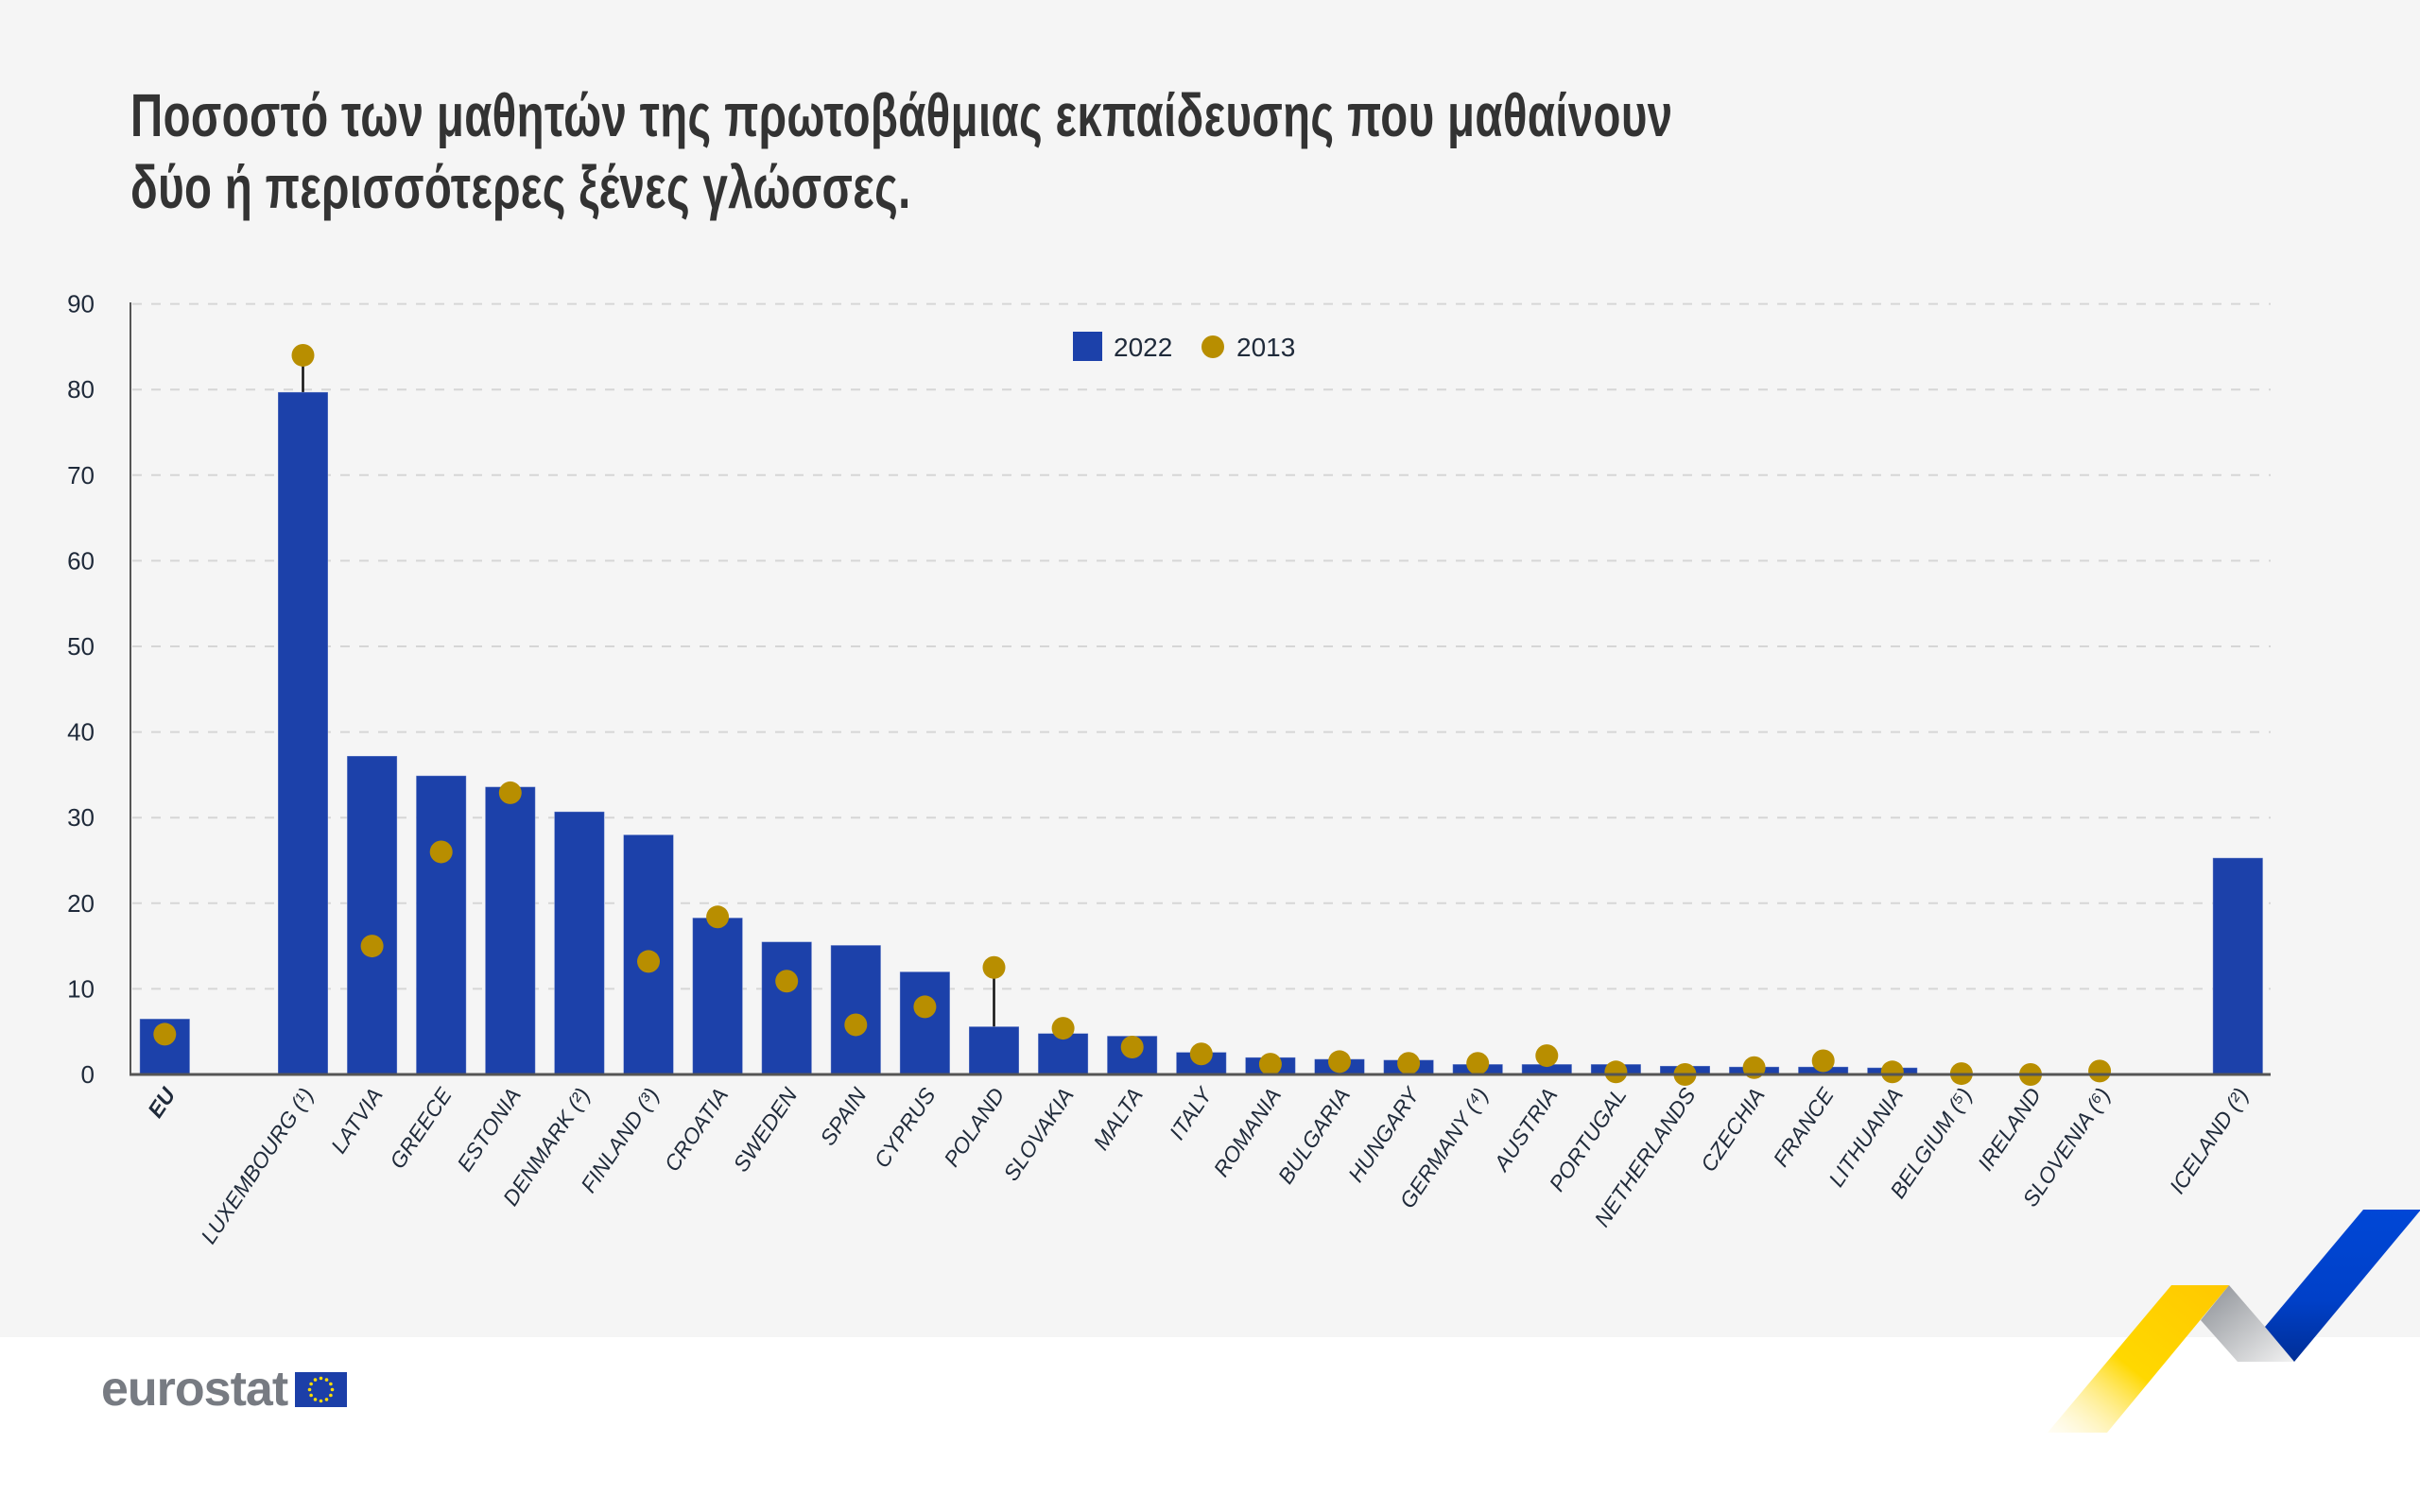 The height and width of the screenshot is (1512, 2420). I want to click on y-tick-label: 70, so click(81, 475).